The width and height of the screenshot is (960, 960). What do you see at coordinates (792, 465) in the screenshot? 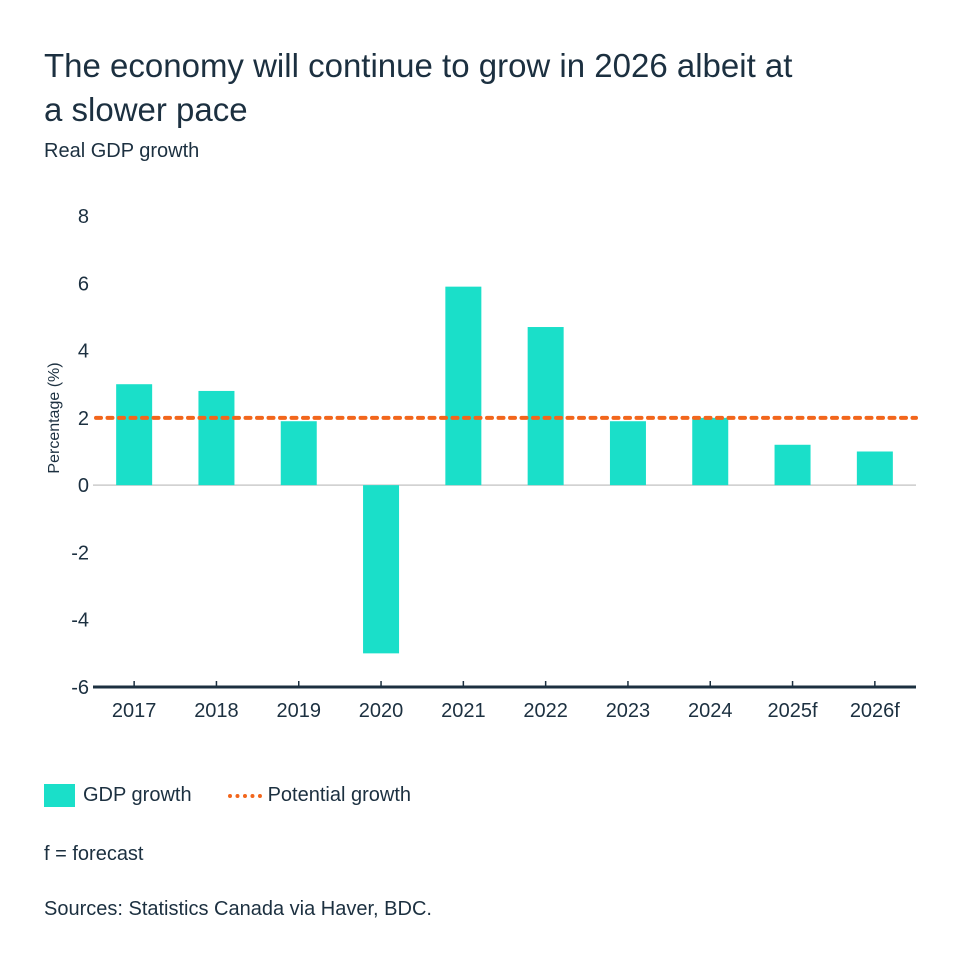
I see `bar-2025f` at bounding box center [792, 465].